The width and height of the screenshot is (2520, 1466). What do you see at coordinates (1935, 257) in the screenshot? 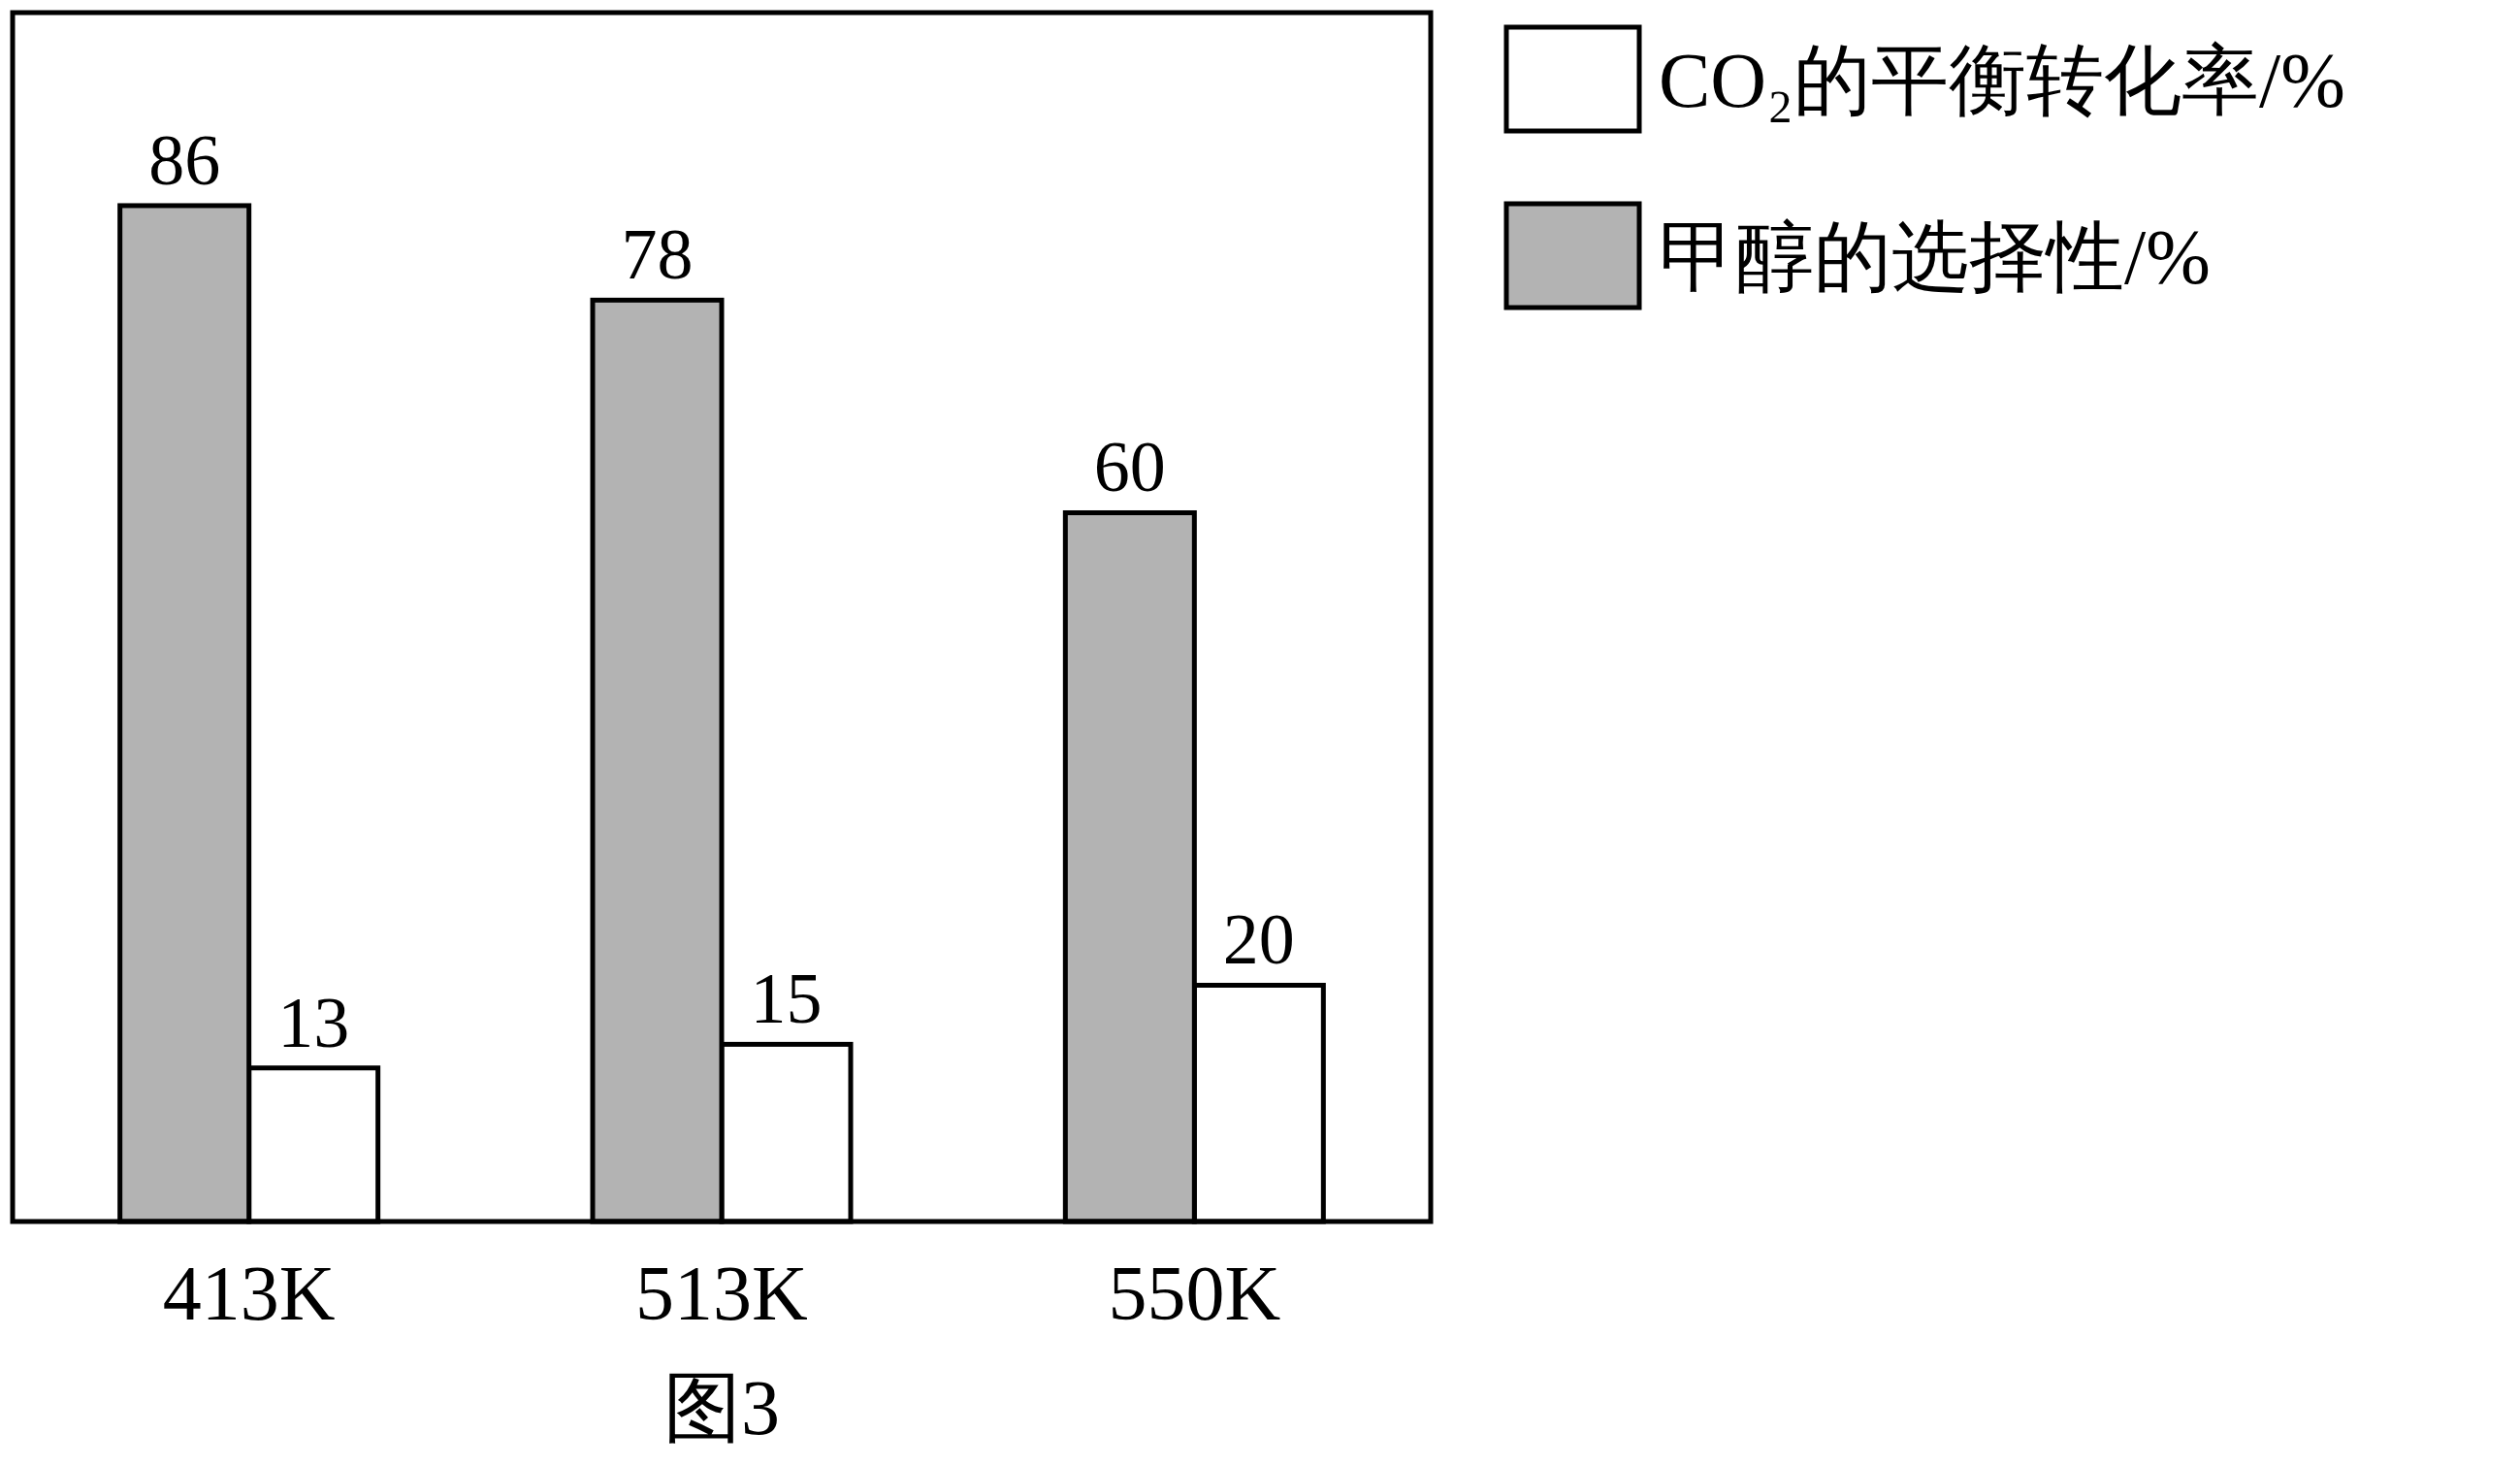
I see `legend-label: 甲醇的选择性/%` at bounding box center [1935, 257].